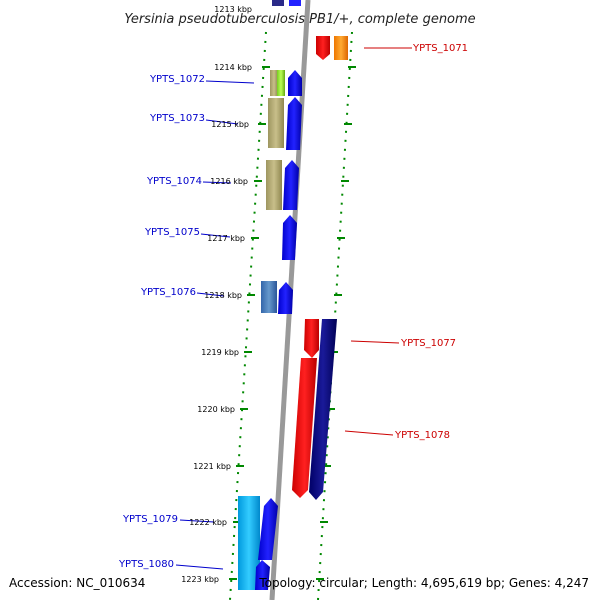 This screenshot has width=600, height=600. I want to click on kbp-label: 1214 kbp, so click(233, 67).